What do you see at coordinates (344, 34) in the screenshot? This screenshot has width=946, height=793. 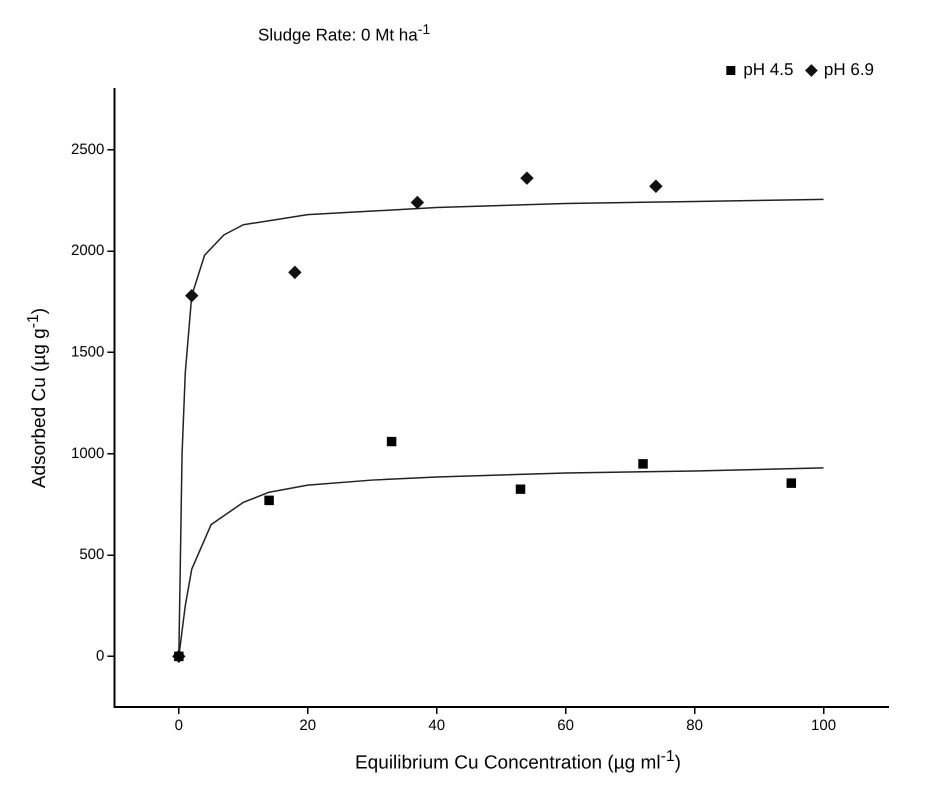 I see `chart-title: Sludge Rate: 0 Mt ha$^{-1}$` at bounding box center [344, 34].